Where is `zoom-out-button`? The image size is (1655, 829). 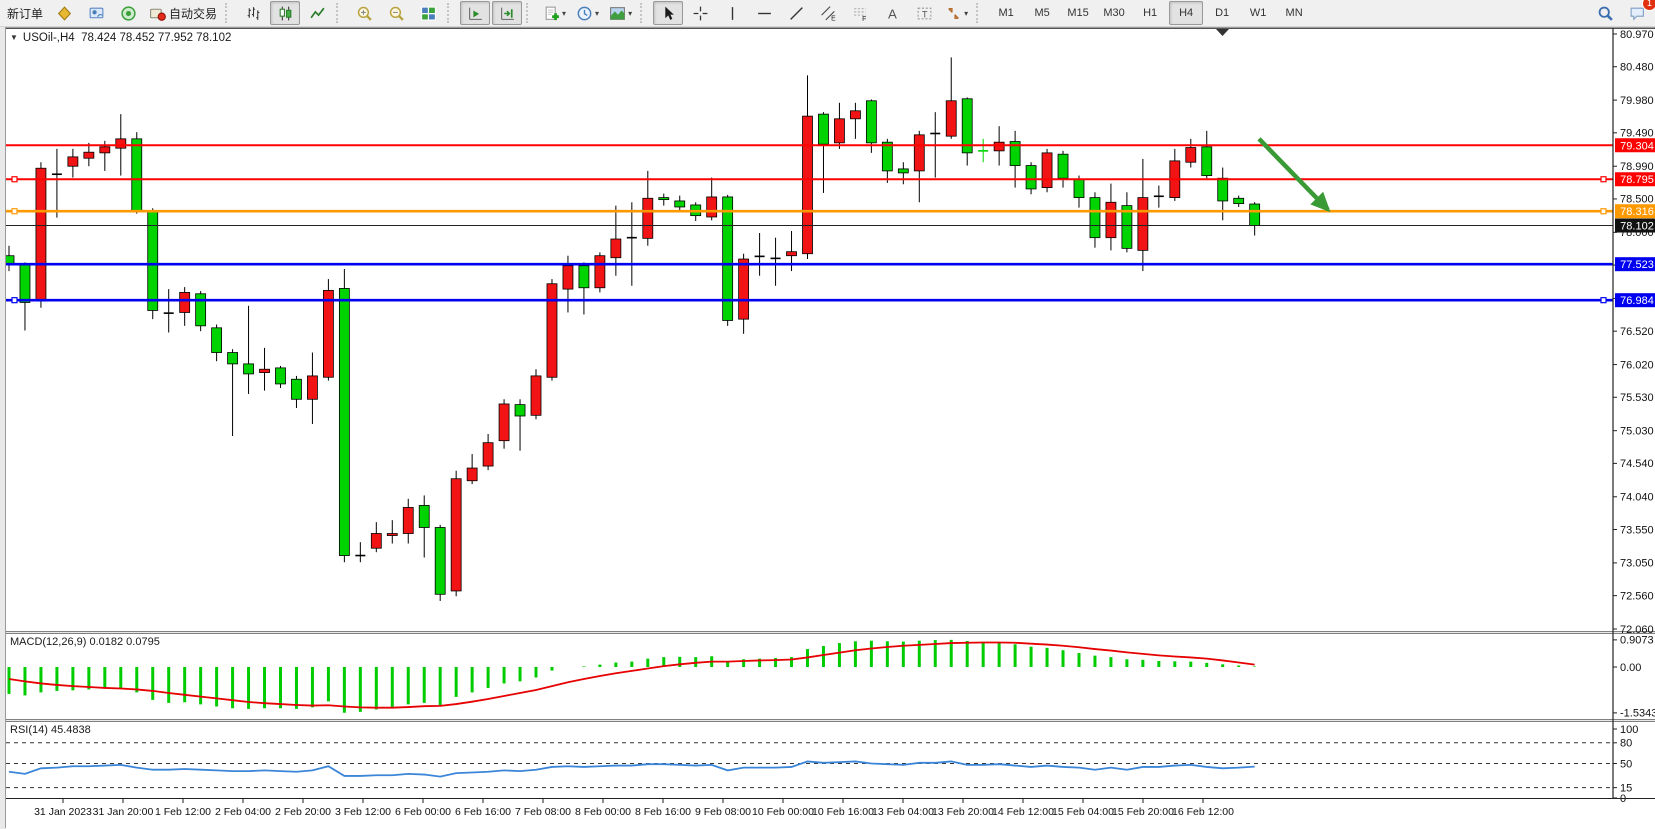 zoom-out-button is located at coordinates (396, 13).